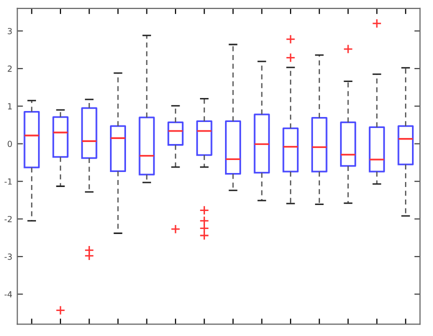 The image size is (433, 336). Describe the element at coordinates (8, 294) in the screenshot. I see `y-tick-label: -4` at that location.